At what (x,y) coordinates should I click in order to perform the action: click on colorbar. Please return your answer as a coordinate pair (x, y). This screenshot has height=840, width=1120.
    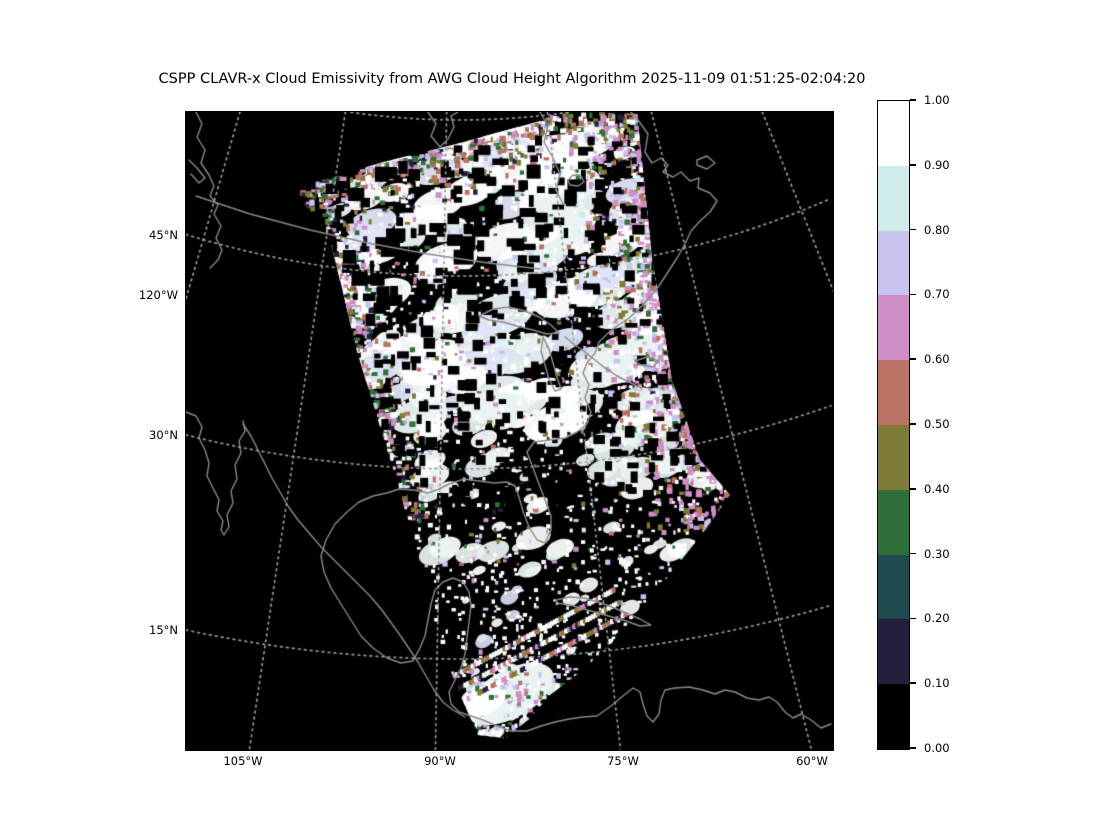
    Looking at the image, I should click on (893, 425).